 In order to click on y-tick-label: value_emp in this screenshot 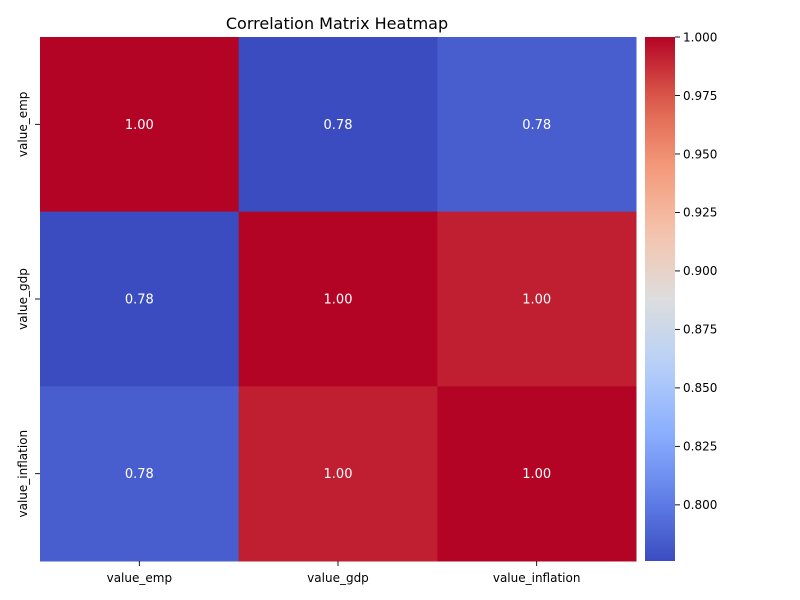, I will do `click(23, 124)`.